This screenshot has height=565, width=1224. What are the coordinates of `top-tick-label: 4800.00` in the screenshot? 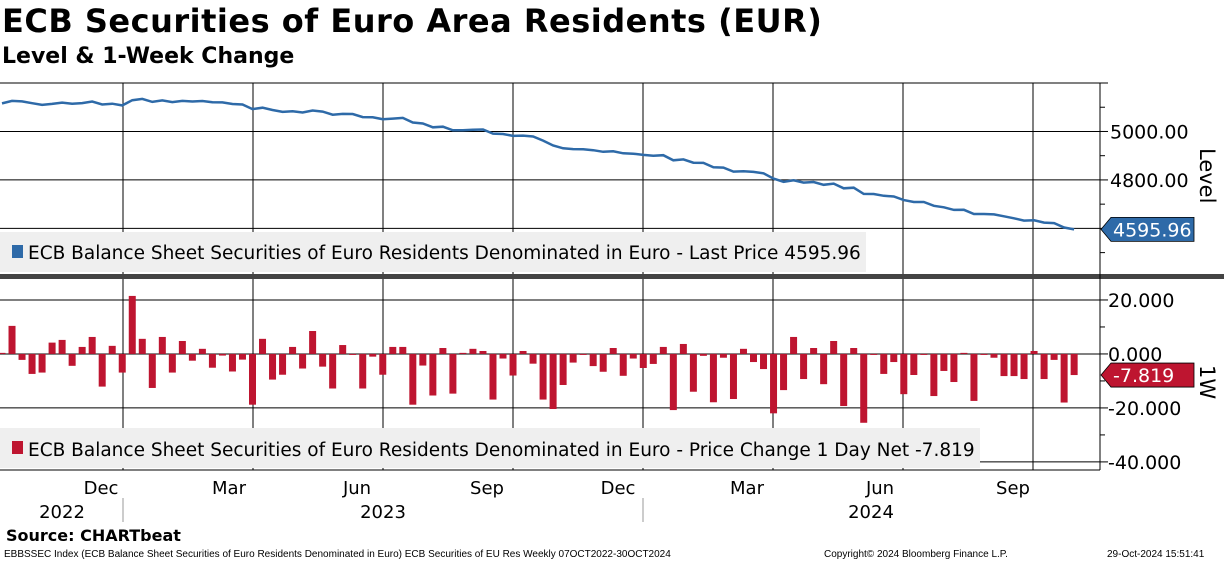 It's located at (1149, 181).